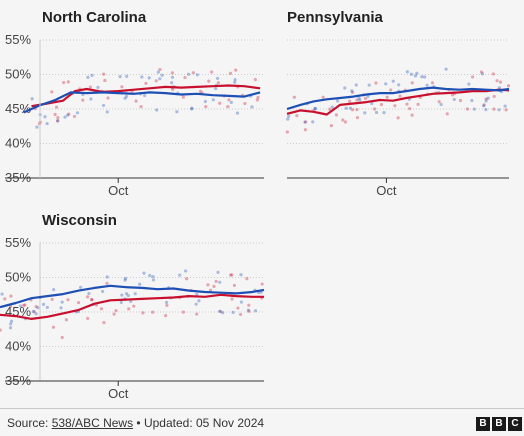 The image size is (524, 436). Describe the element at coordinates (92, 423) in the screenshot. I see `source-link: 538/ABC News` at that location.